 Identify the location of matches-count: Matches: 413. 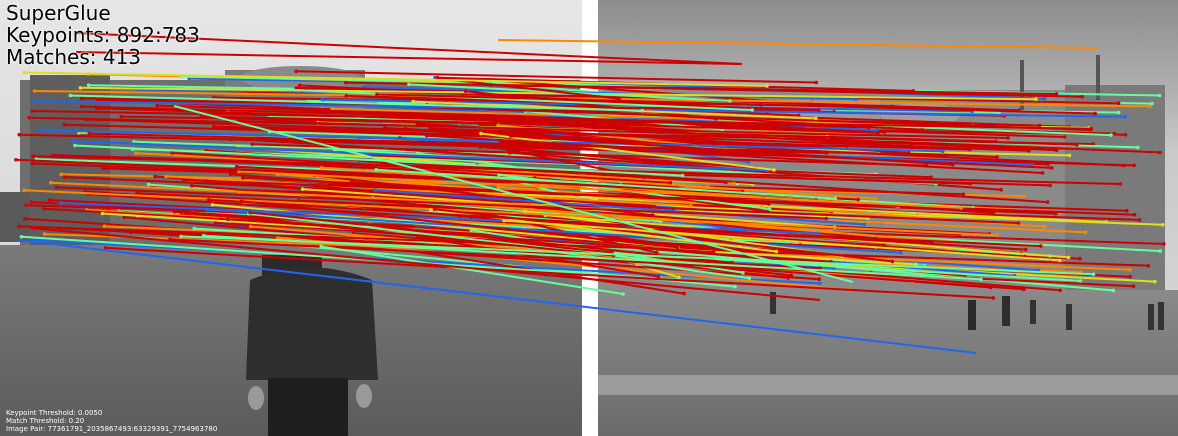
(74, 57).